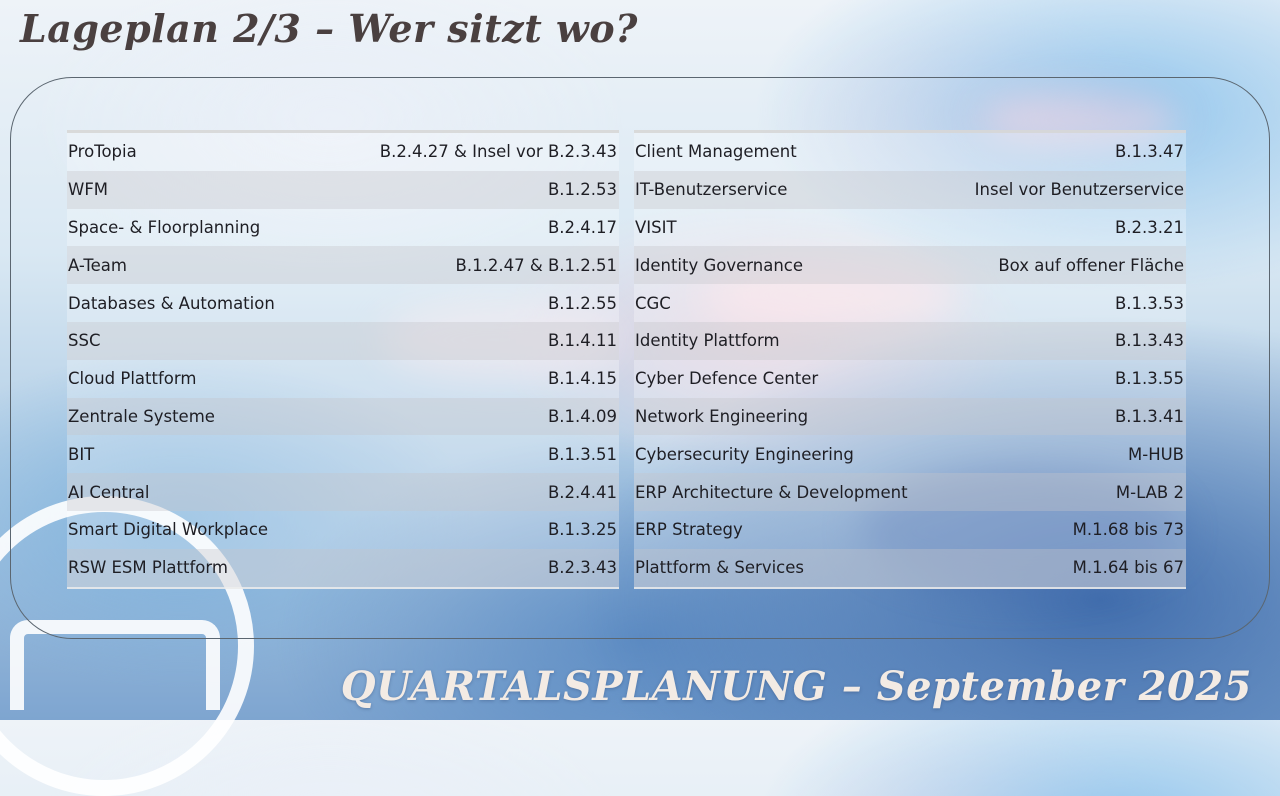  I want to click on team-name: A-Team, so click(97, 265).